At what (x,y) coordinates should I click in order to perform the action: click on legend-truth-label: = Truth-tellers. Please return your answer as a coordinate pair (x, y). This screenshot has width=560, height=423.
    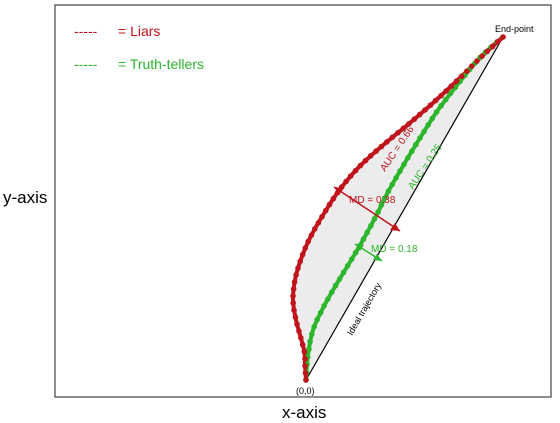
    Looking at the image, I should click on (161, 64).